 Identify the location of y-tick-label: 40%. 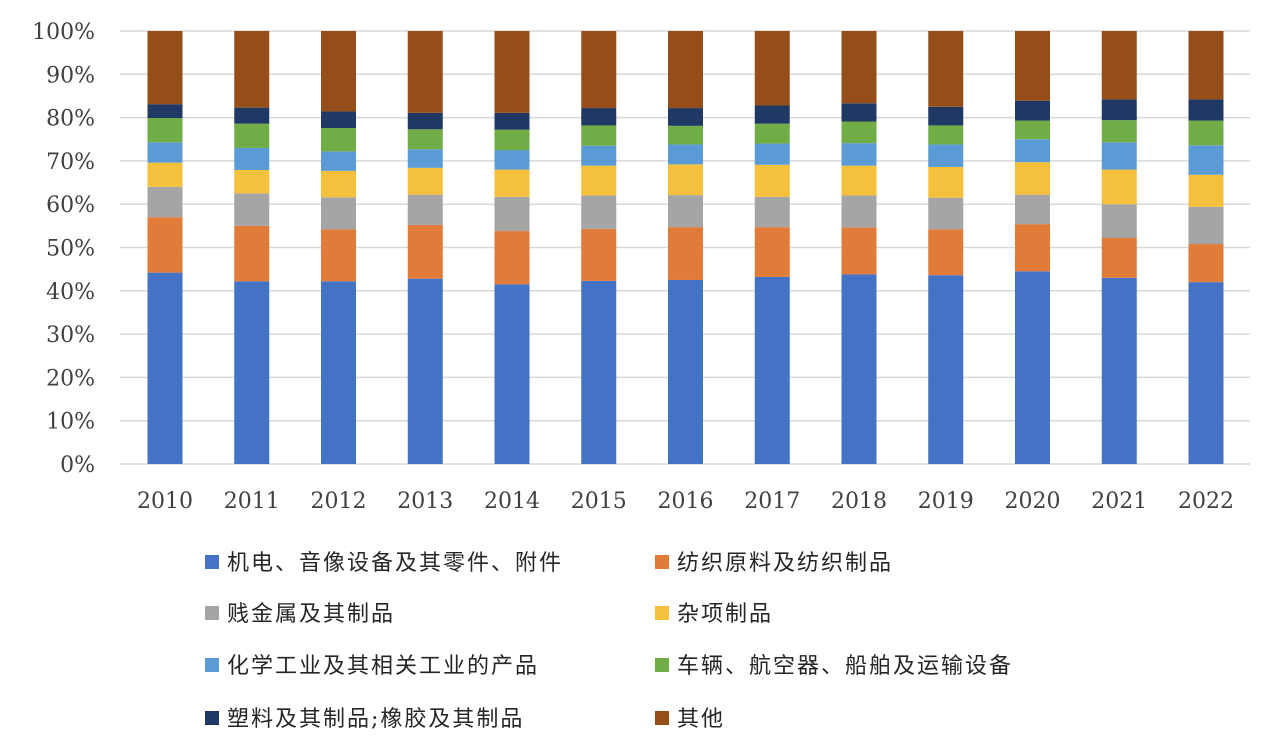
(70, 292).